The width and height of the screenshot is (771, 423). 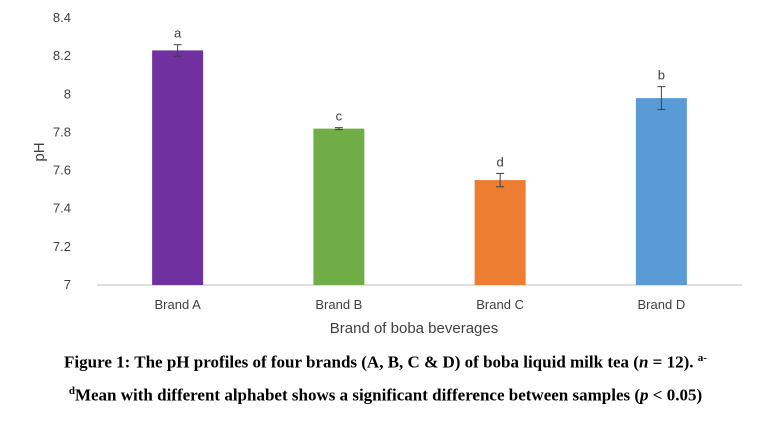 I want to click on x-tick-label: Brand C, so click(x=500, y=304).